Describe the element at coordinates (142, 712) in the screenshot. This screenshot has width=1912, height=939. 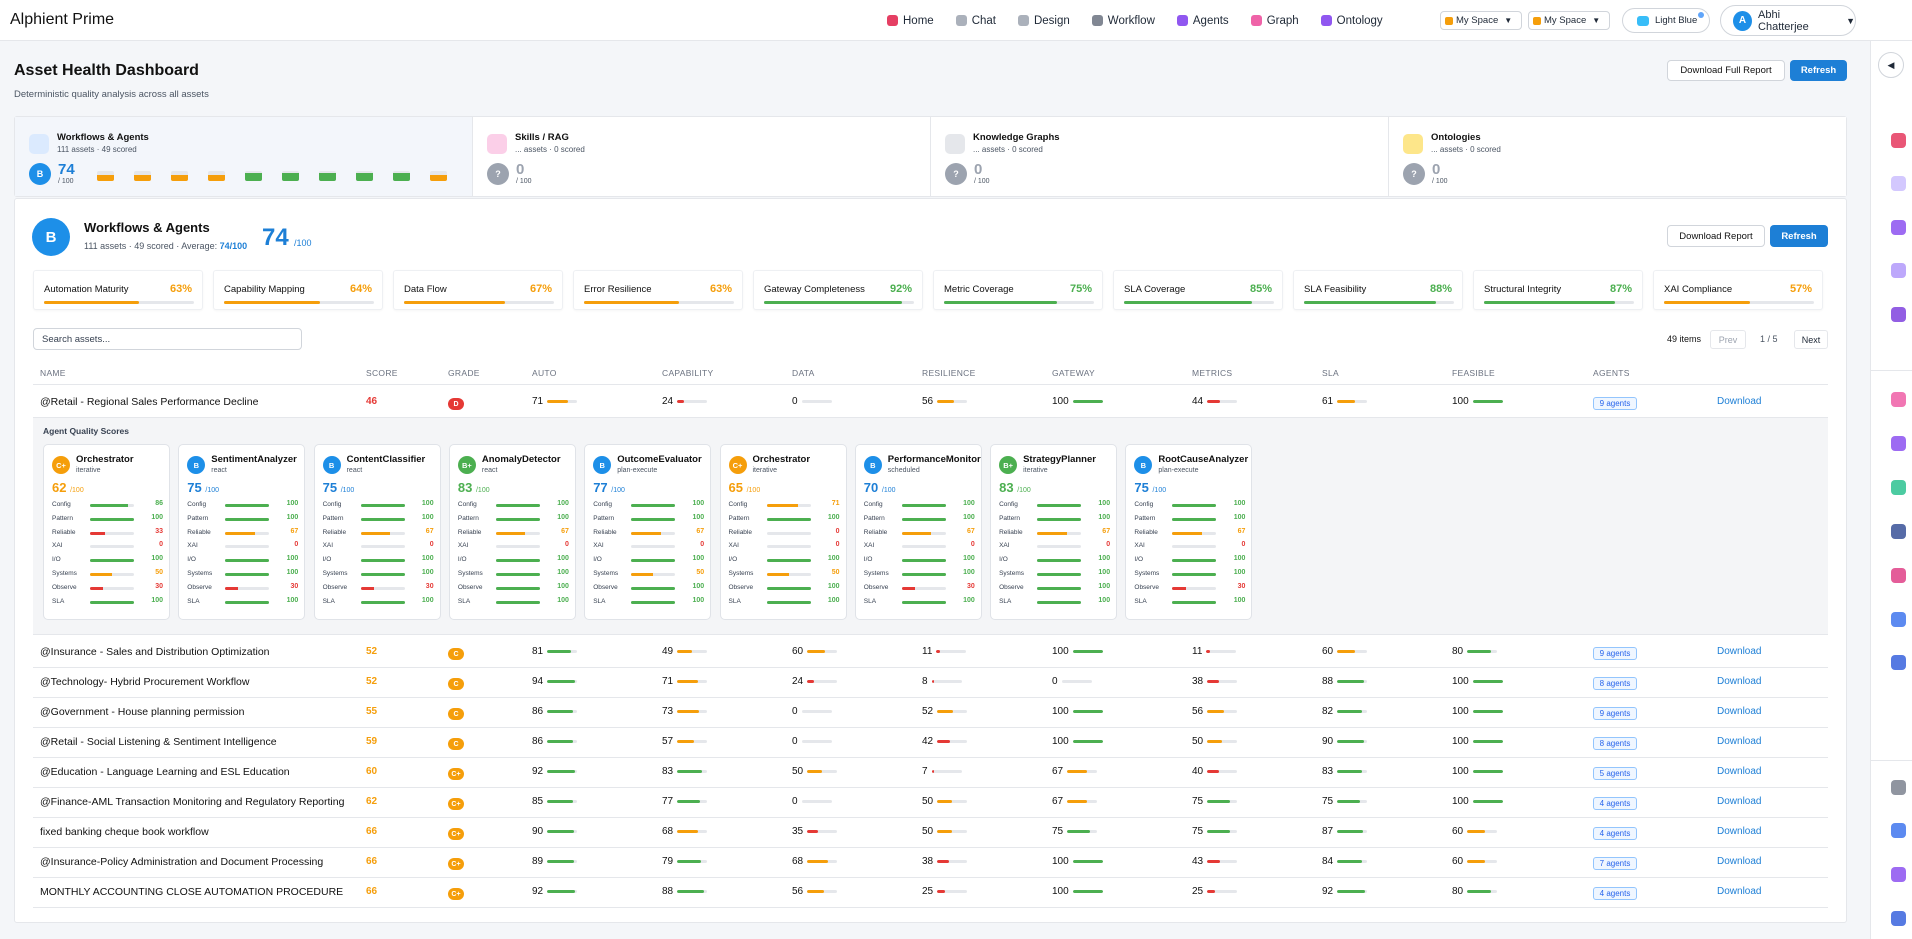
I see `row-name: @Government - House planning permission` at that location.